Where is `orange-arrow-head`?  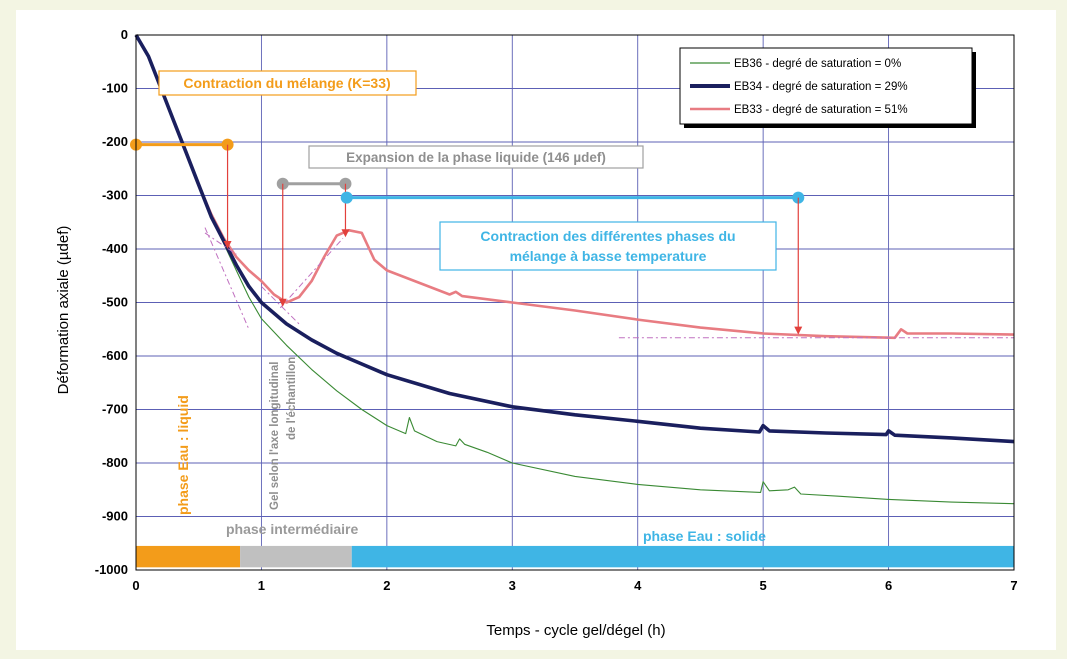
orange-arrow-head is located at coordinates (227, 245).